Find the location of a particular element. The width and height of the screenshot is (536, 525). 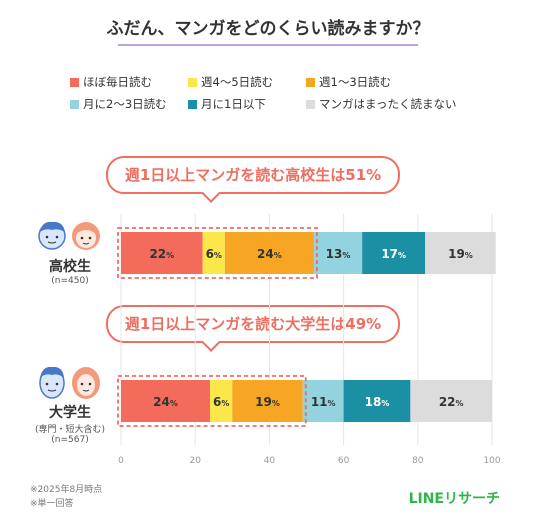

legend-item: 月に2～3日読む is located at coordinates (118, 104).